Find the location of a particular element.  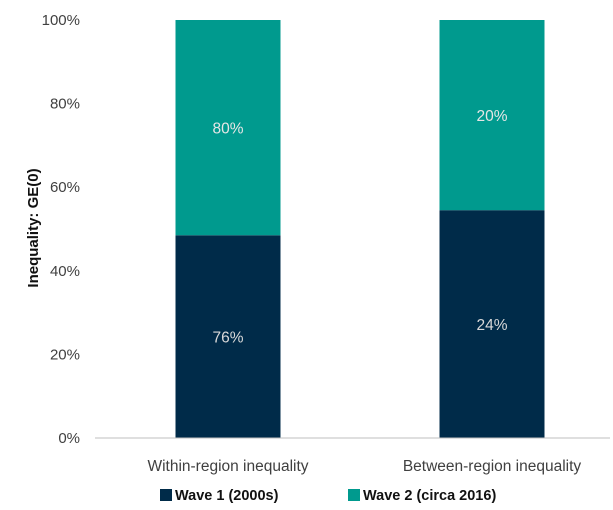

y-tick-label: 60% is located at coordinates (65, 187).